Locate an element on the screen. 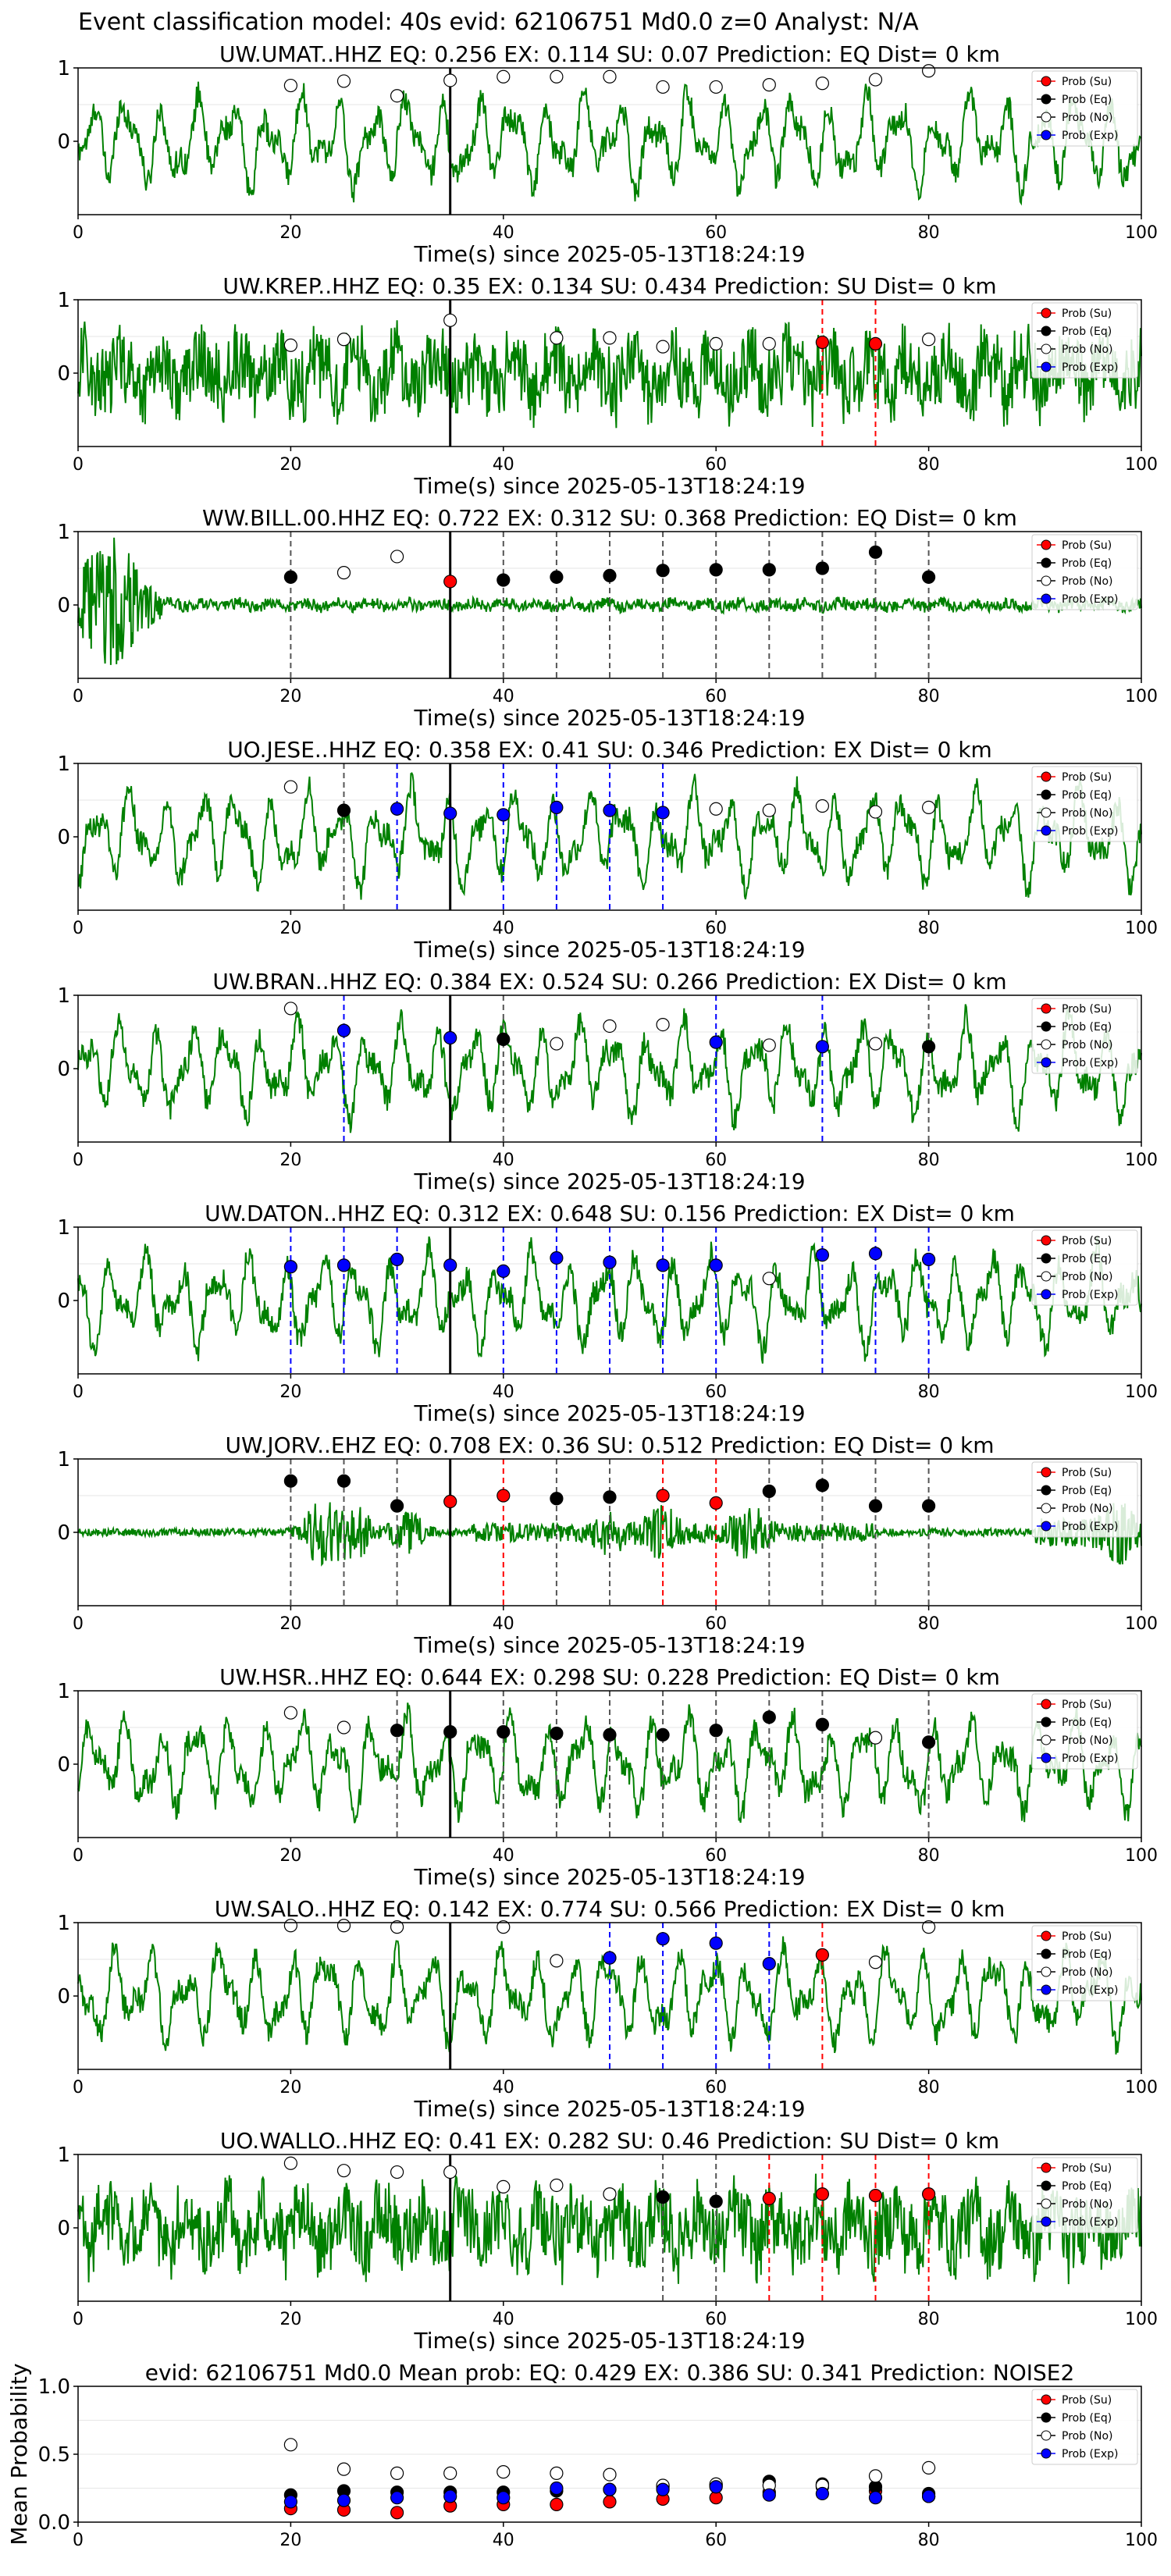  mean-prob-marker-su is located at coordinates (397, 2513).